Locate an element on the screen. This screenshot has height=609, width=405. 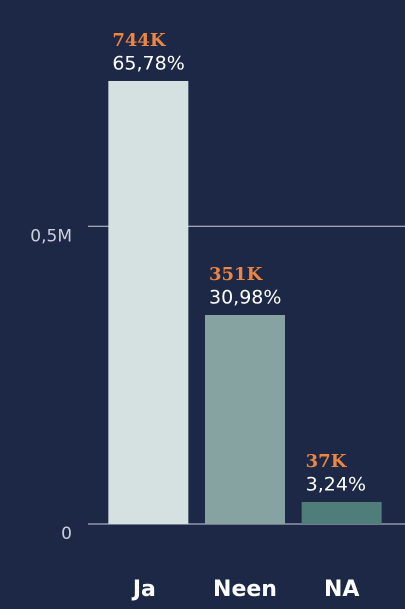
x-tick-label: Ja is located at coordinates (143, 589).